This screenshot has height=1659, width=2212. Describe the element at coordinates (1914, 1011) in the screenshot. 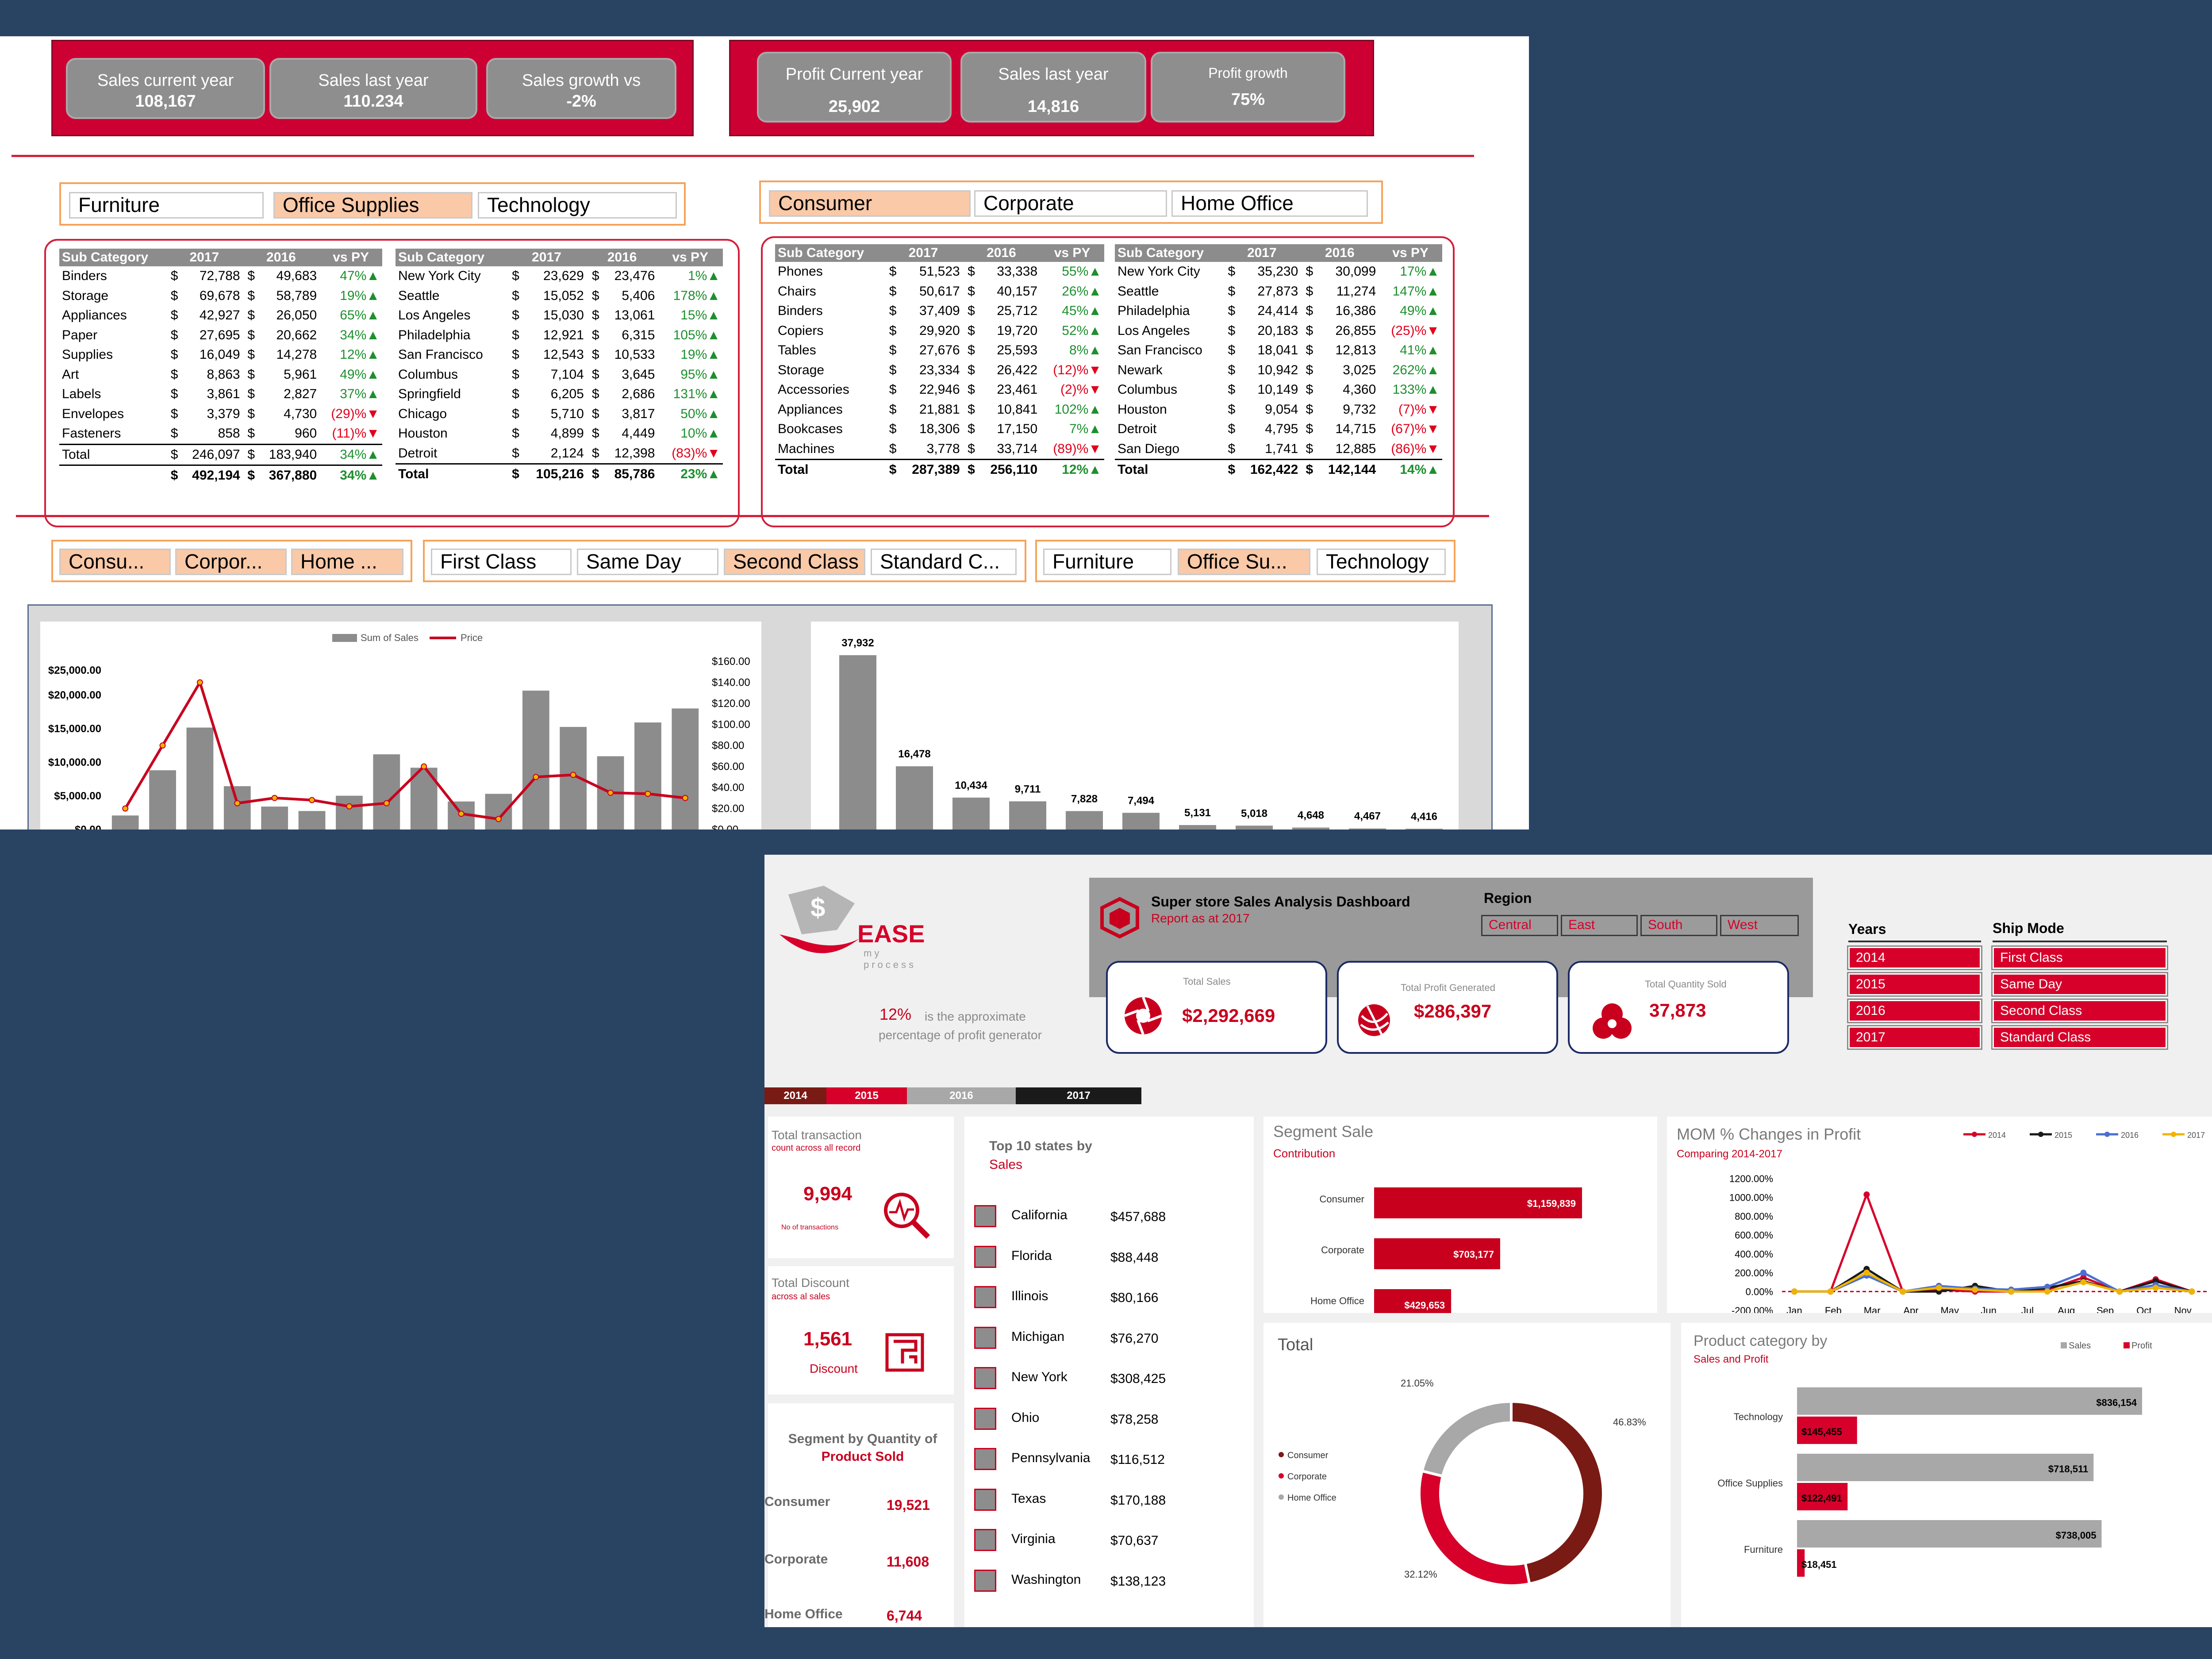

I see `year-2016: 2016` at that location.